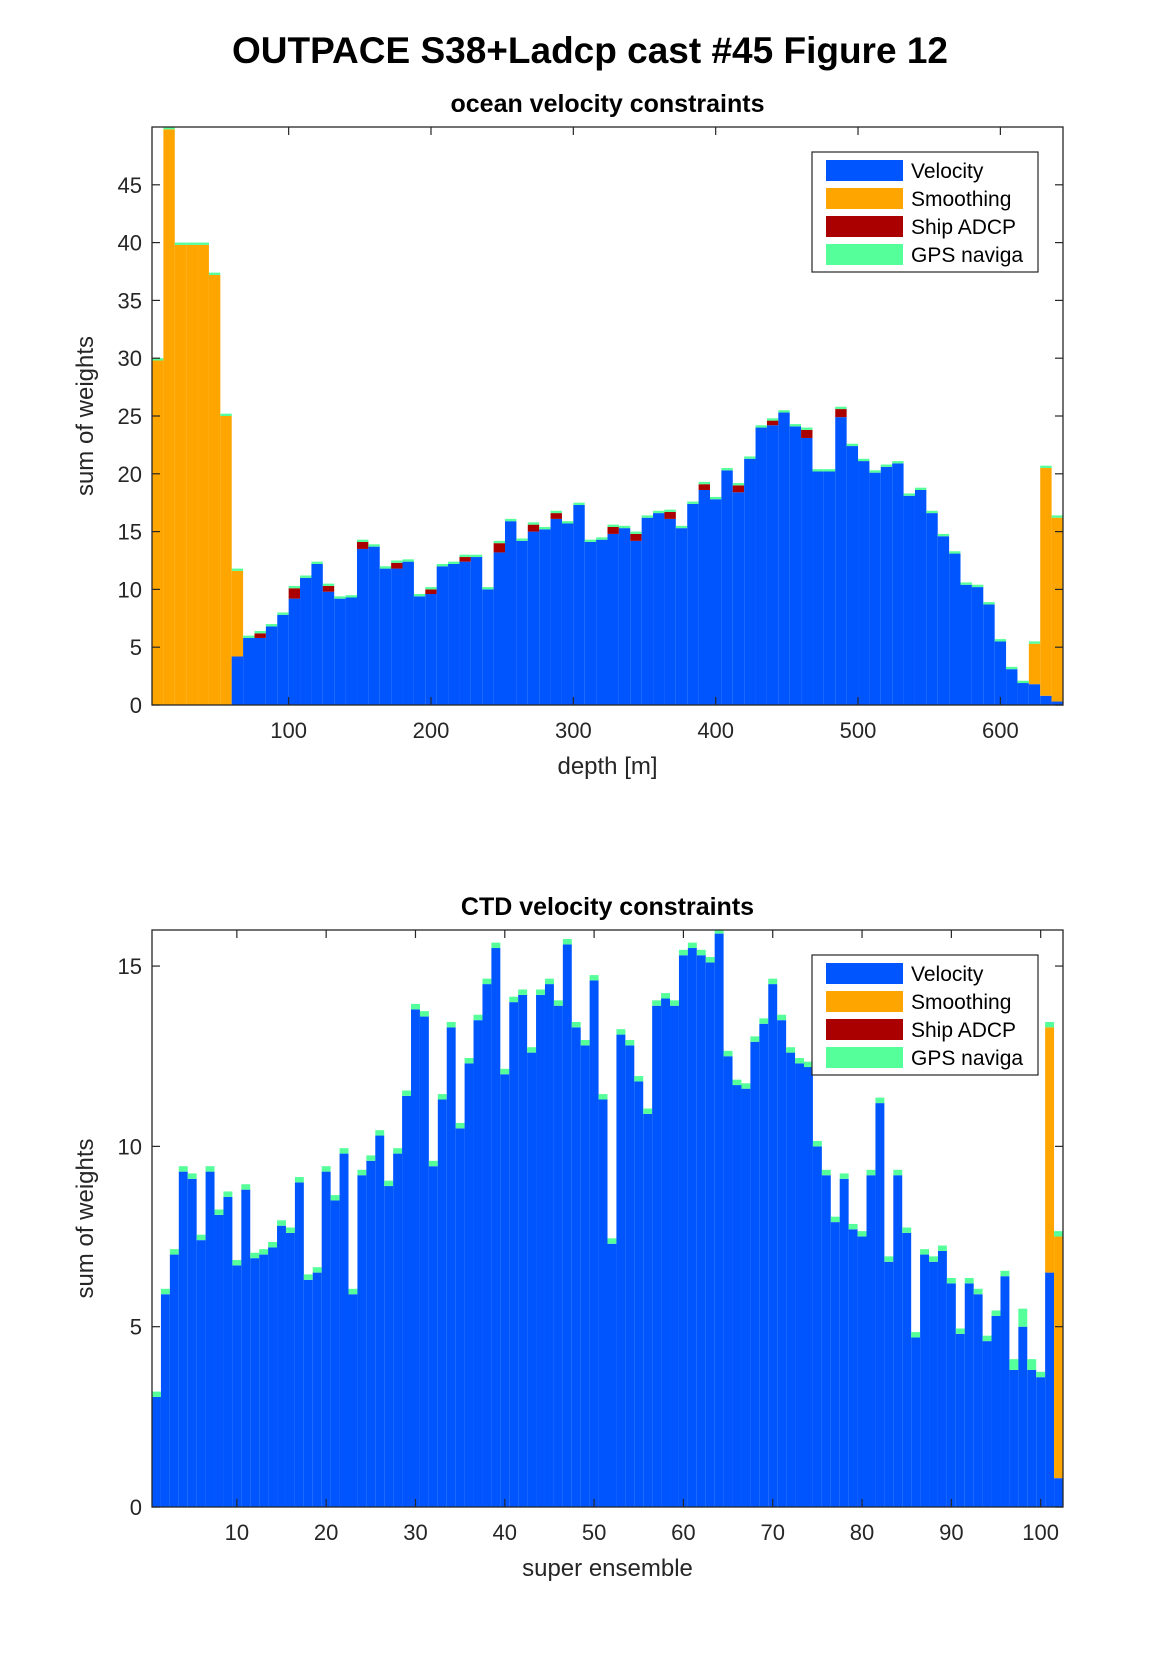 This screenshot has width=1165, height=1679. I want to click on legend-label: Velocity, so click(947, 171).